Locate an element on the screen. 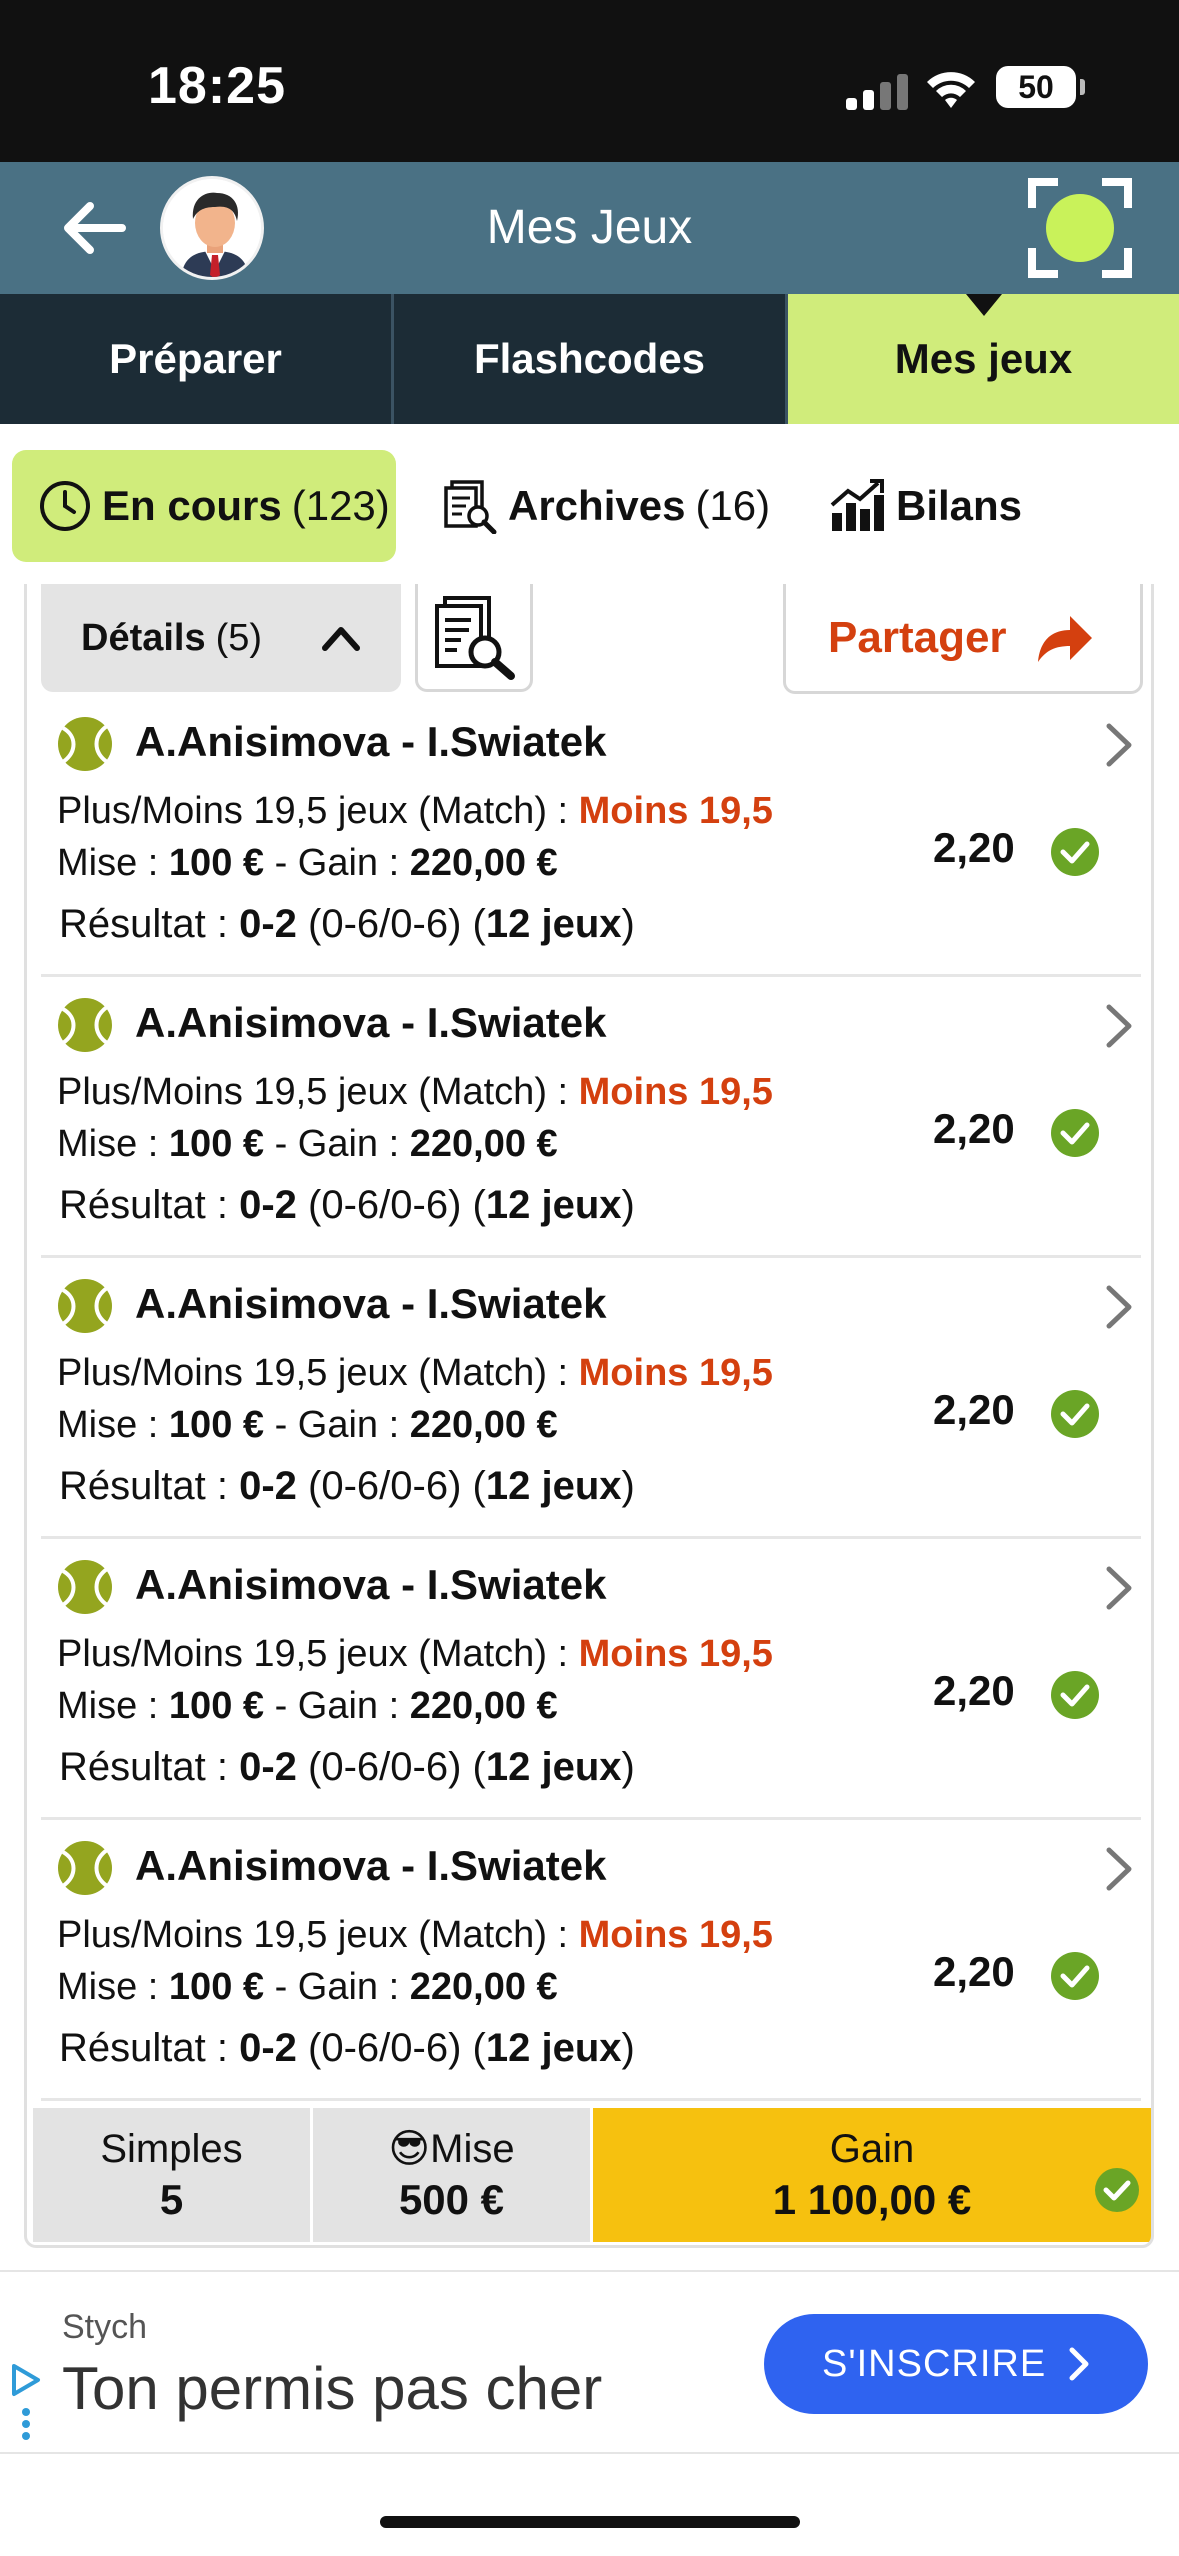 Image resolution: width=1179 pixels, height=2556 pixels. summary-mise-heading: 😎Mise is located at coordinates (451, 2149).